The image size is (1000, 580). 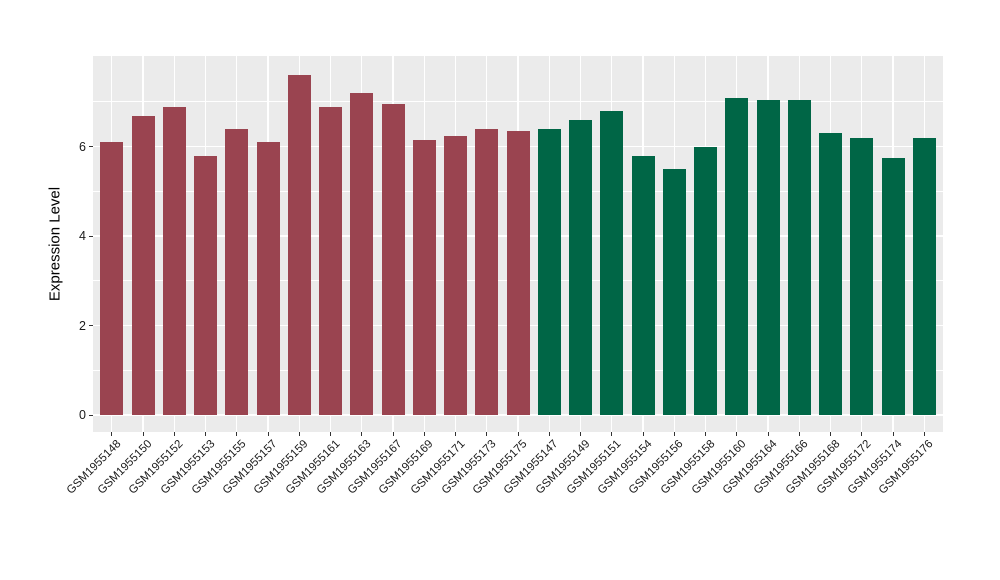 I want to click on bar-GSM1955156, so click(x=674, y=292).